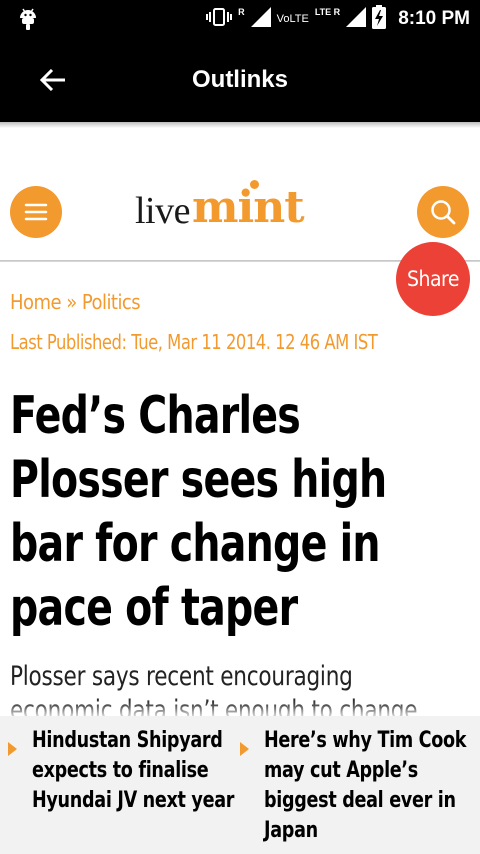 The width and height of the screenshot is (480, 854). Describe the element at coordinates (36, 302) in the screenshot. I see `breadcrumb-home: Home` at that location.